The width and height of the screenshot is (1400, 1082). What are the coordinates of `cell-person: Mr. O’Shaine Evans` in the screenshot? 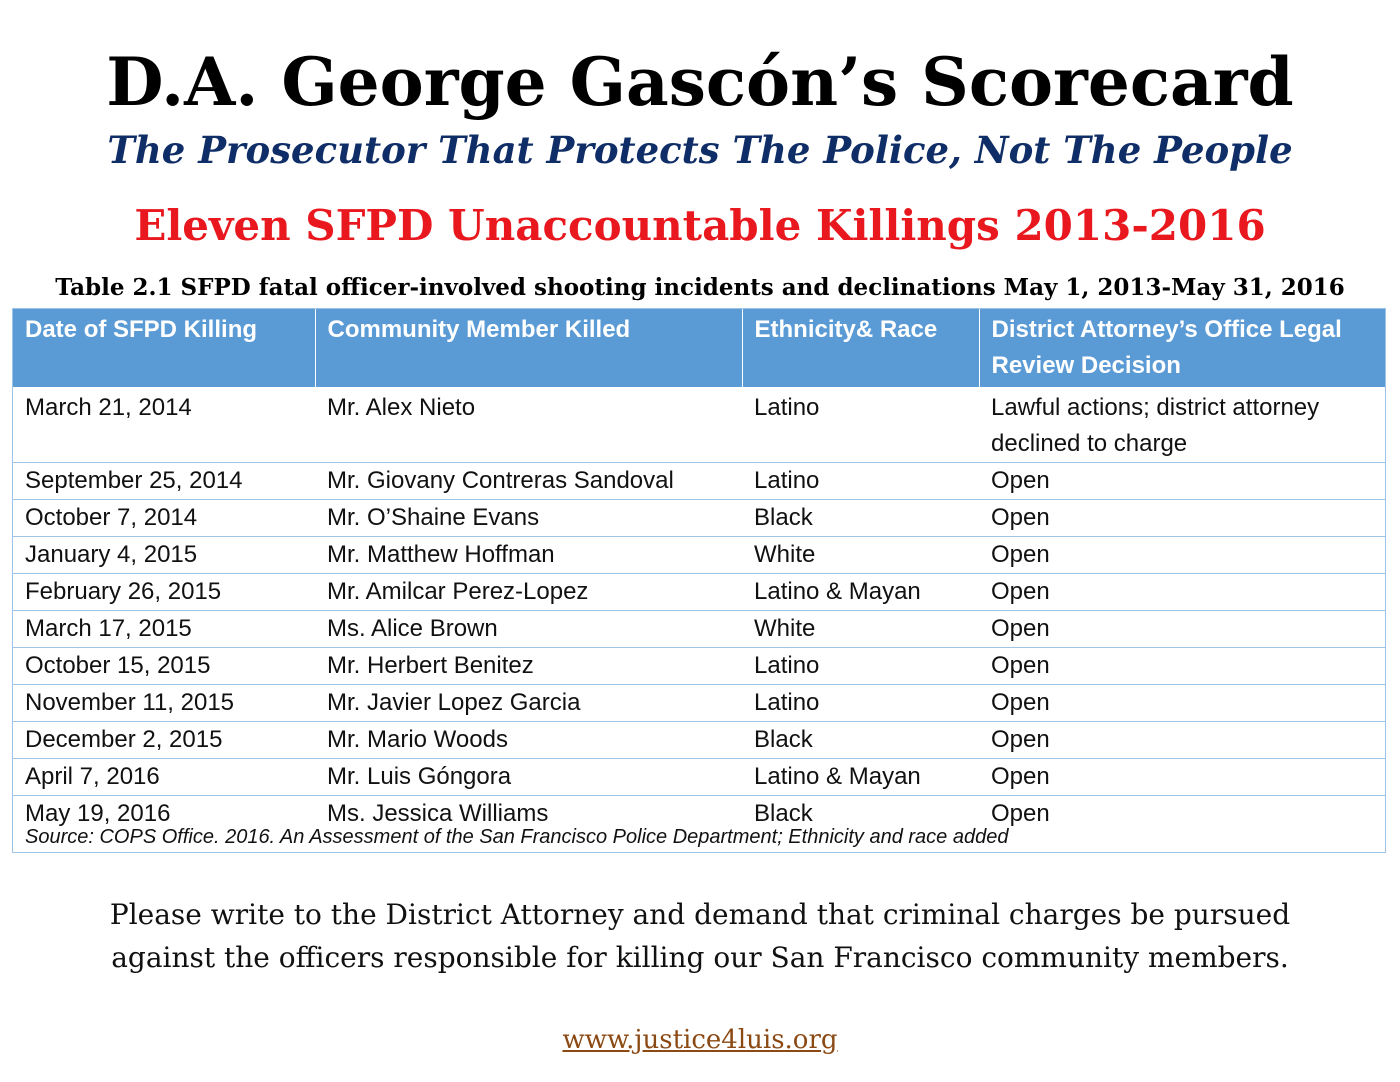 It's located at (528, 518).